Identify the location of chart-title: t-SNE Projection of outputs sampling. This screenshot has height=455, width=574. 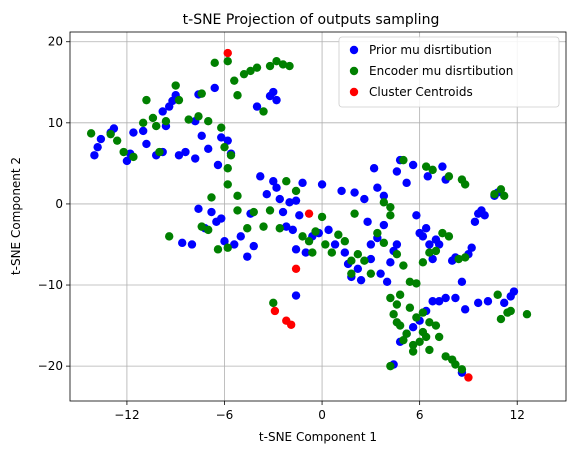
(311, 20).